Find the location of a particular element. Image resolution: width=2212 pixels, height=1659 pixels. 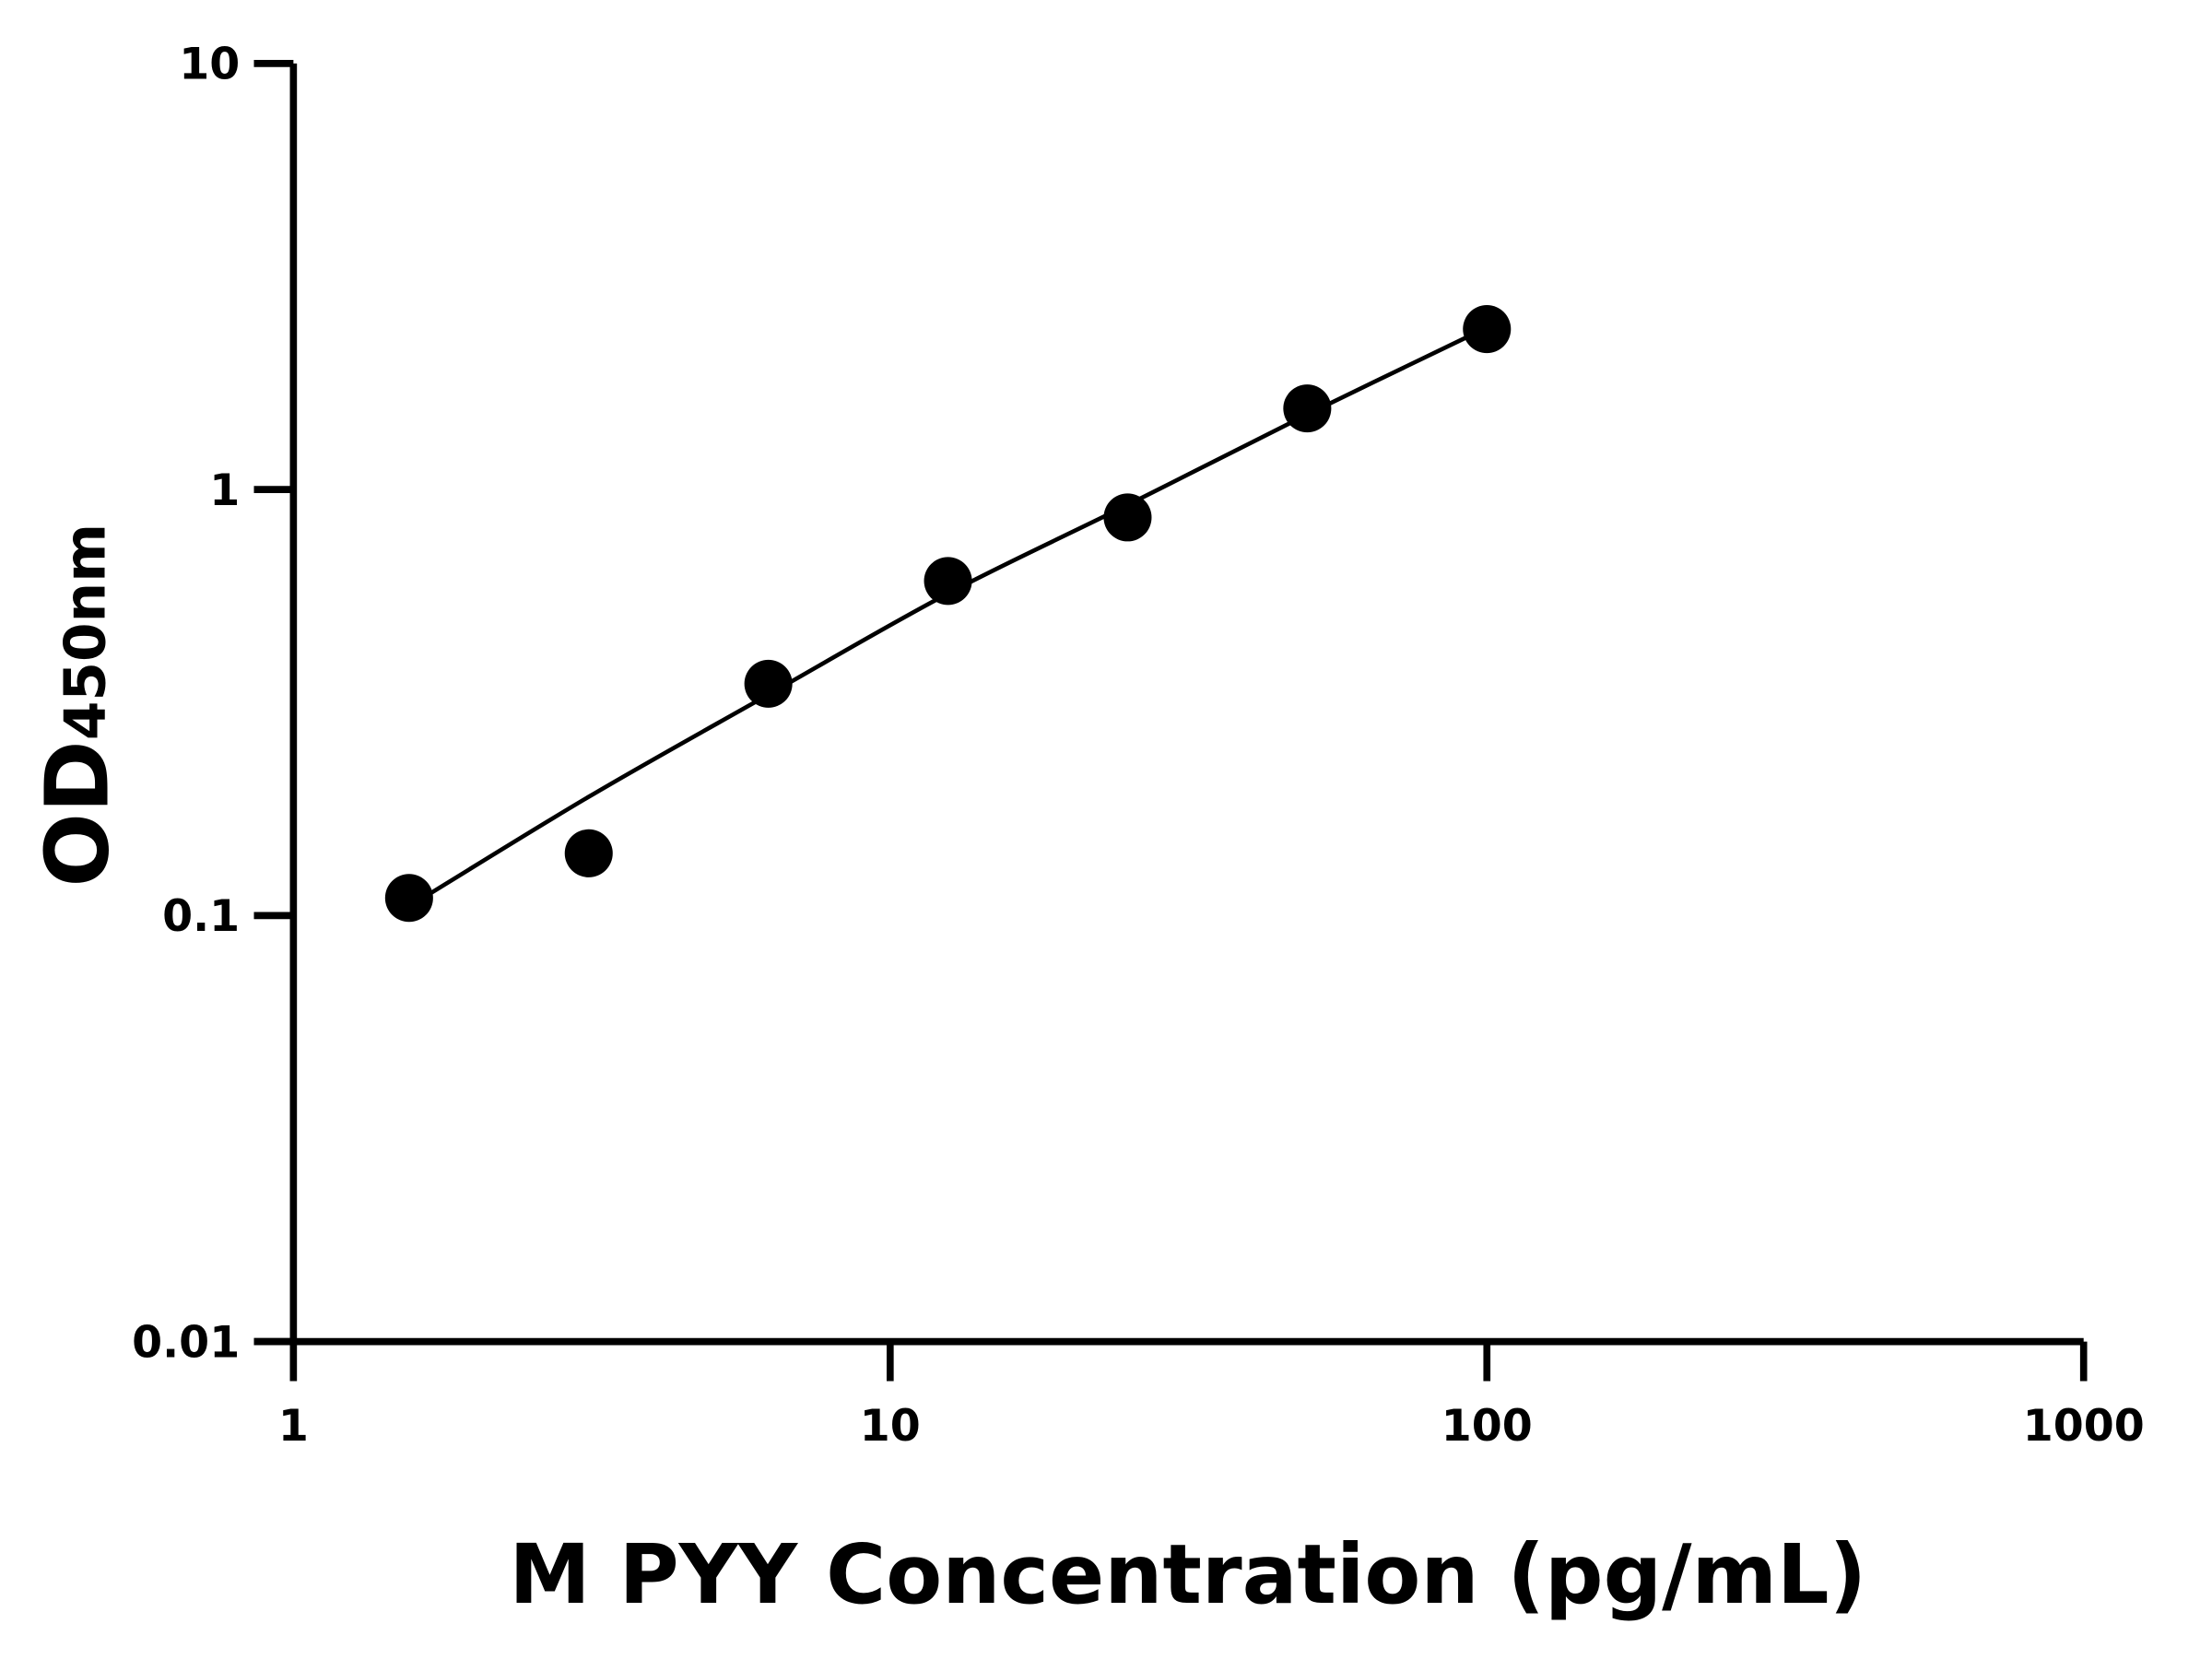

x-axis-title: M PYY Concentration (pg/mL) is located at coordinates (1187, 1574).